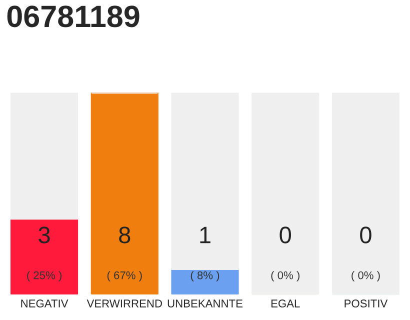 This screenshot has height=320, width=410. Describe the element at coordinates (205, 254) in the screenshot. I see `data-label: 1 ( 8% )` at that location.